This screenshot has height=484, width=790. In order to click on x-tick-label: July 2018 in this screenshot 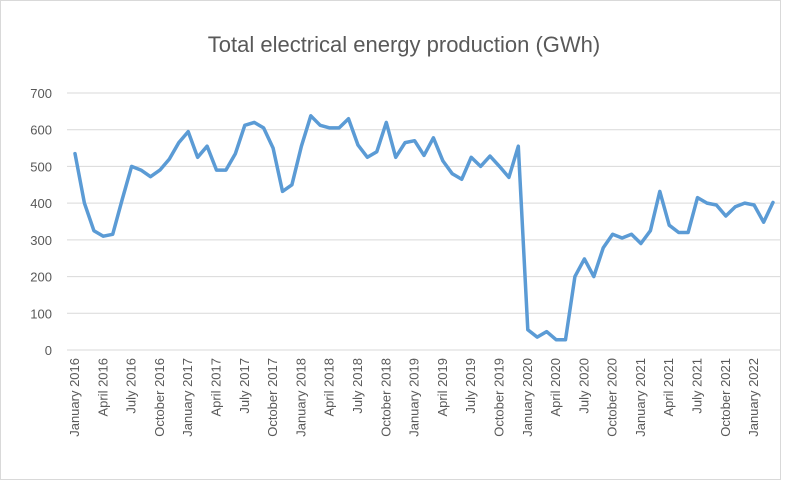, I will do `click(357, 386)`.